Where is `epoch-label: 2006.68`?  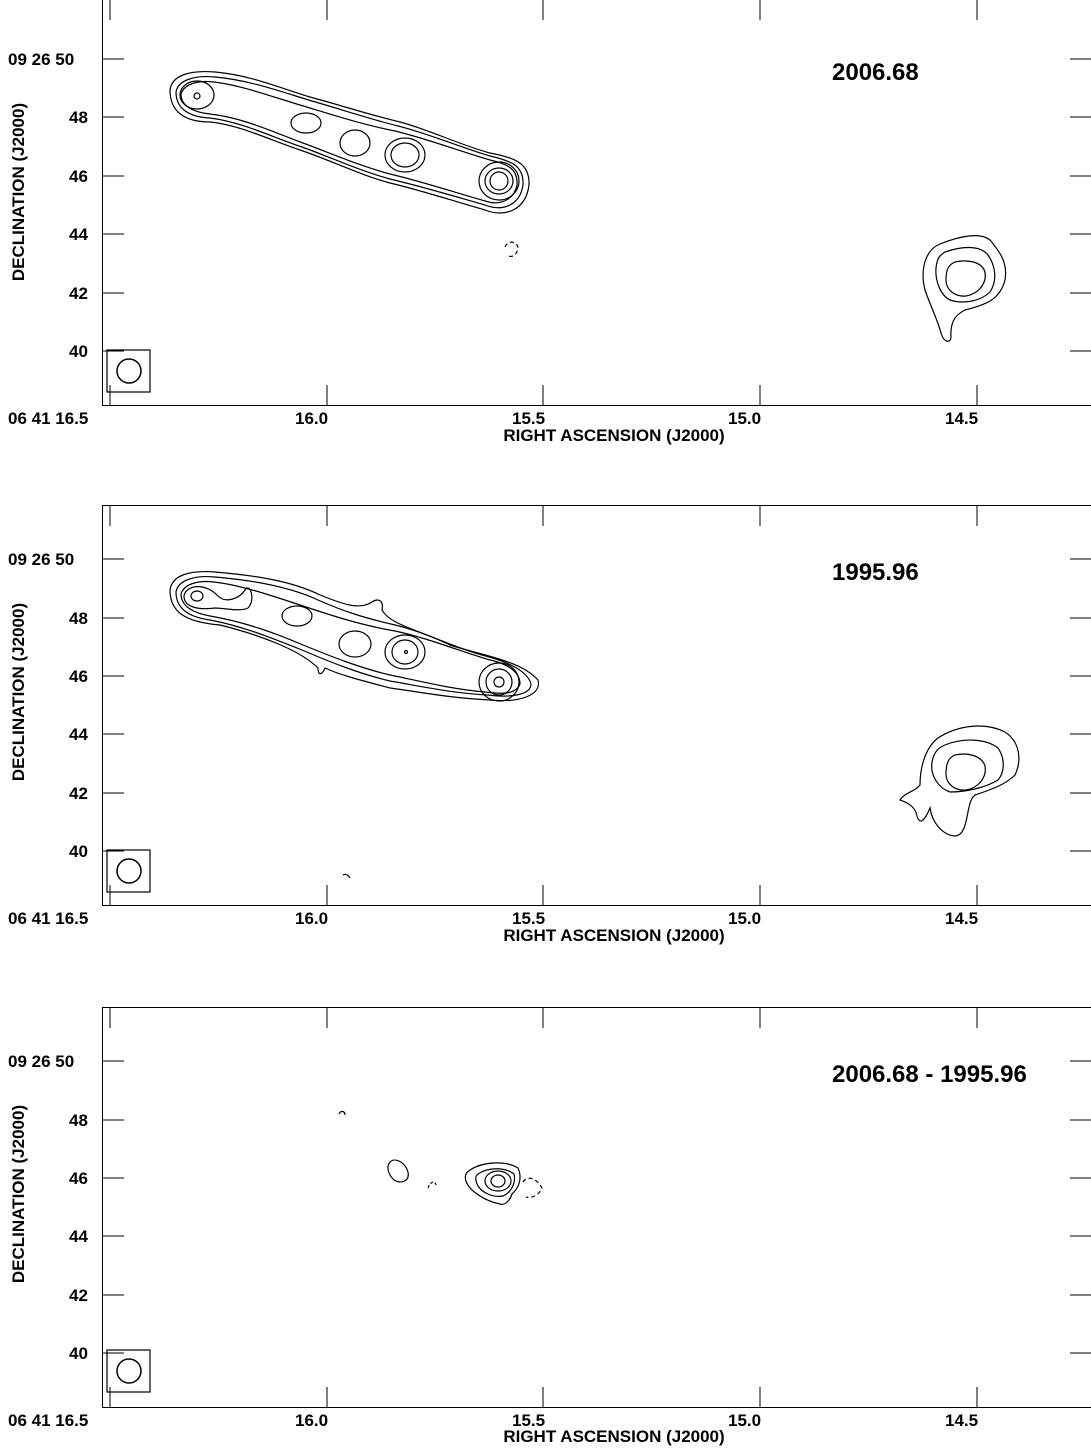
epoch-label: 2006.68 is located at coordinates (875, 72).